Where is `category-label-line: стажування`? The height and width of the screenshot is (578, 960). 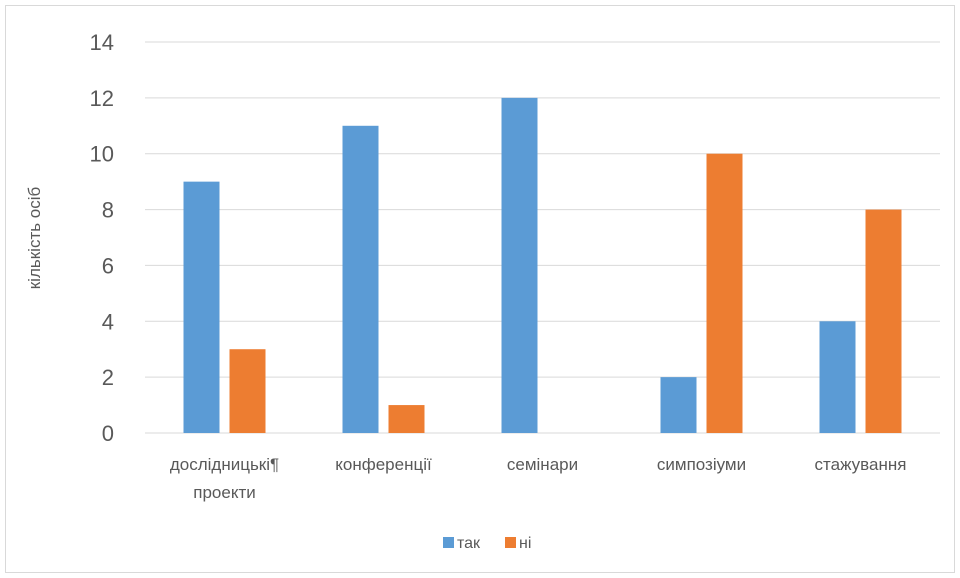 category-label-line: стажування is located at coordinates (861, 464).